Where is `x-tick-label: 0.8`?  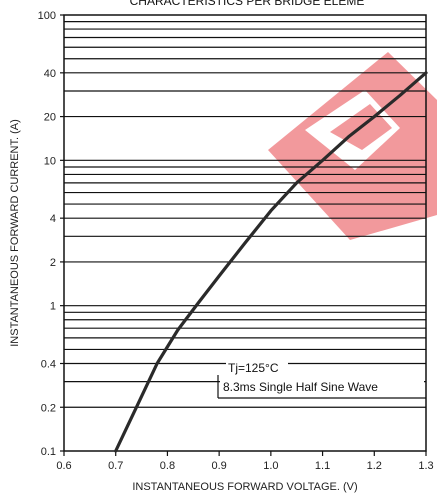
x-tick-label: 0.8 is located at coordinates (167, 466).